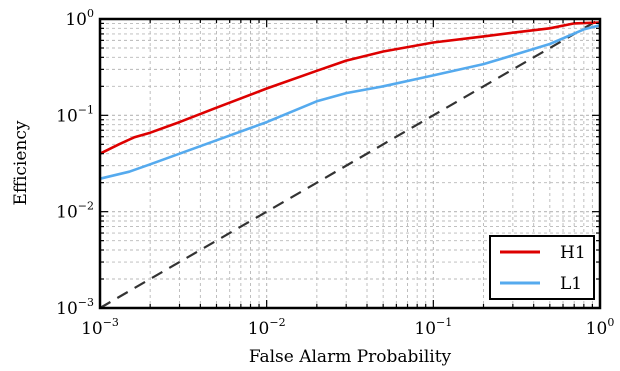 Image resolution: width=620 pixels, height=371 pixels. What do you see at coordinates (75, 114) in the screenshot?
I see `y-tick-label: 10⁻¹` at bounding box center [75, 114].